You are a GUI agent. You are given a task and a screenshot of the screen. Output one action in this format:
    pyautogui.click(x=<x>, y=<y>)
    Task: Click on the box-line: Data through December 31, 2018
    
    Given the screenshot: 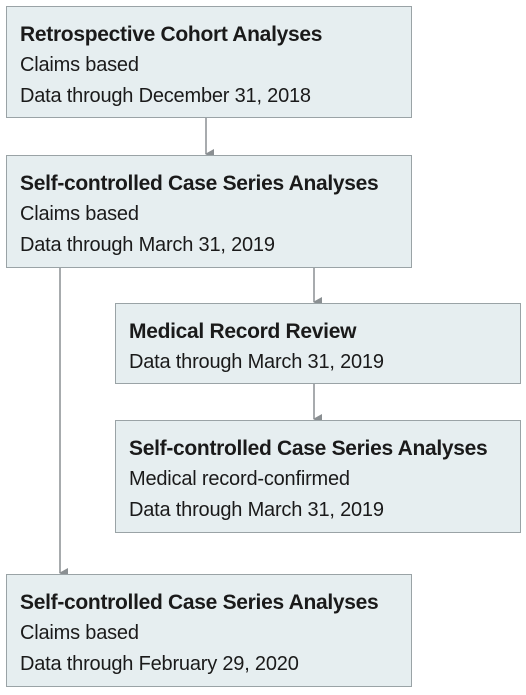 What is the action you would take?
    pyautogui.click(x=165, y=96)
    